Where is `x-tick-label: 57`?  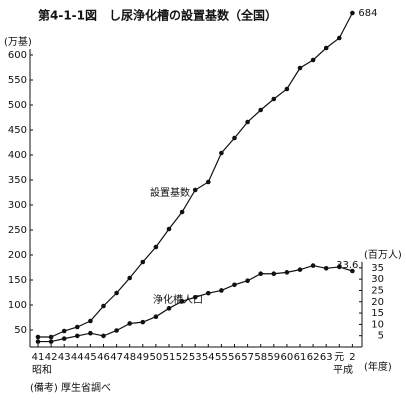 x-tick-label: 57 is located at coordinates (247, 357).